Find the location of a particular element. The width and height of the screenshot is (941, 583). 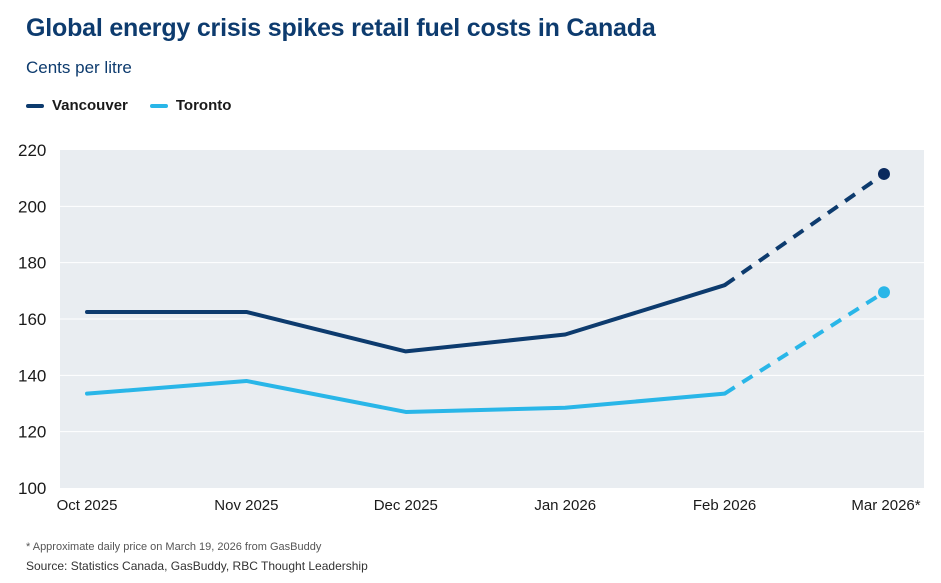

y-tick-label-180: 180 is located at coordinates (32, 263).